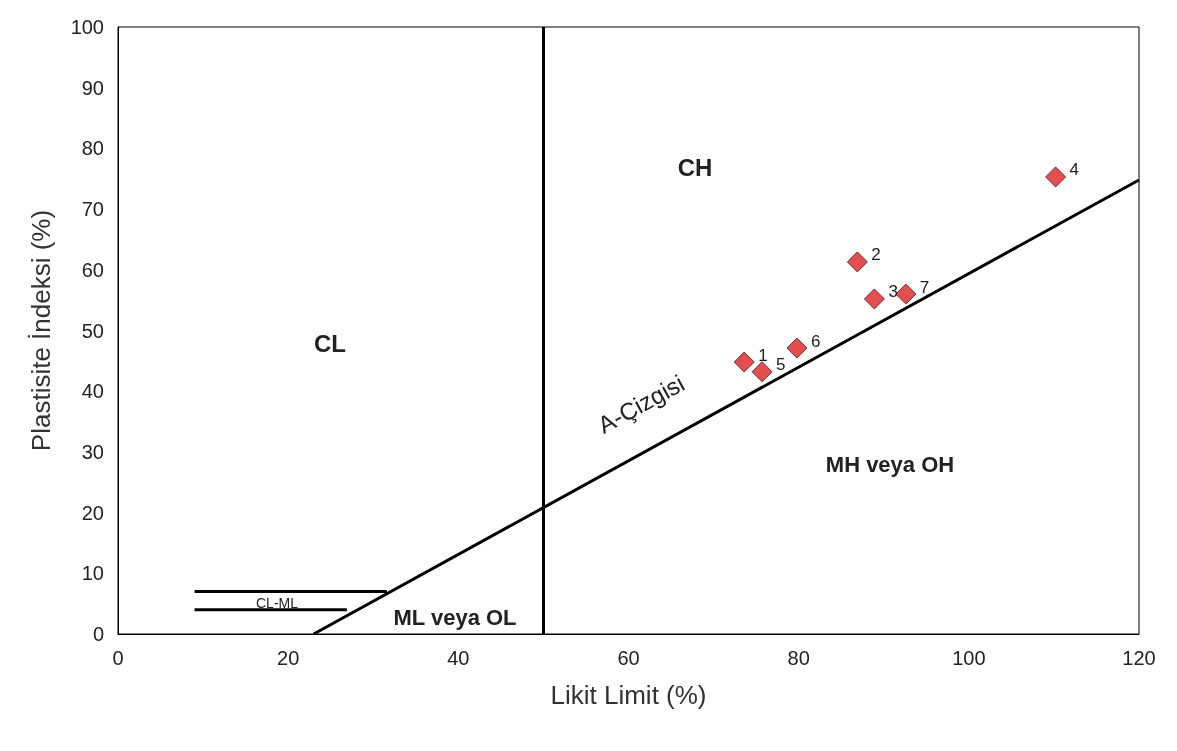 The image size is (1177, 751). I want to click on y-tick-label: 10, so click(92, 573).